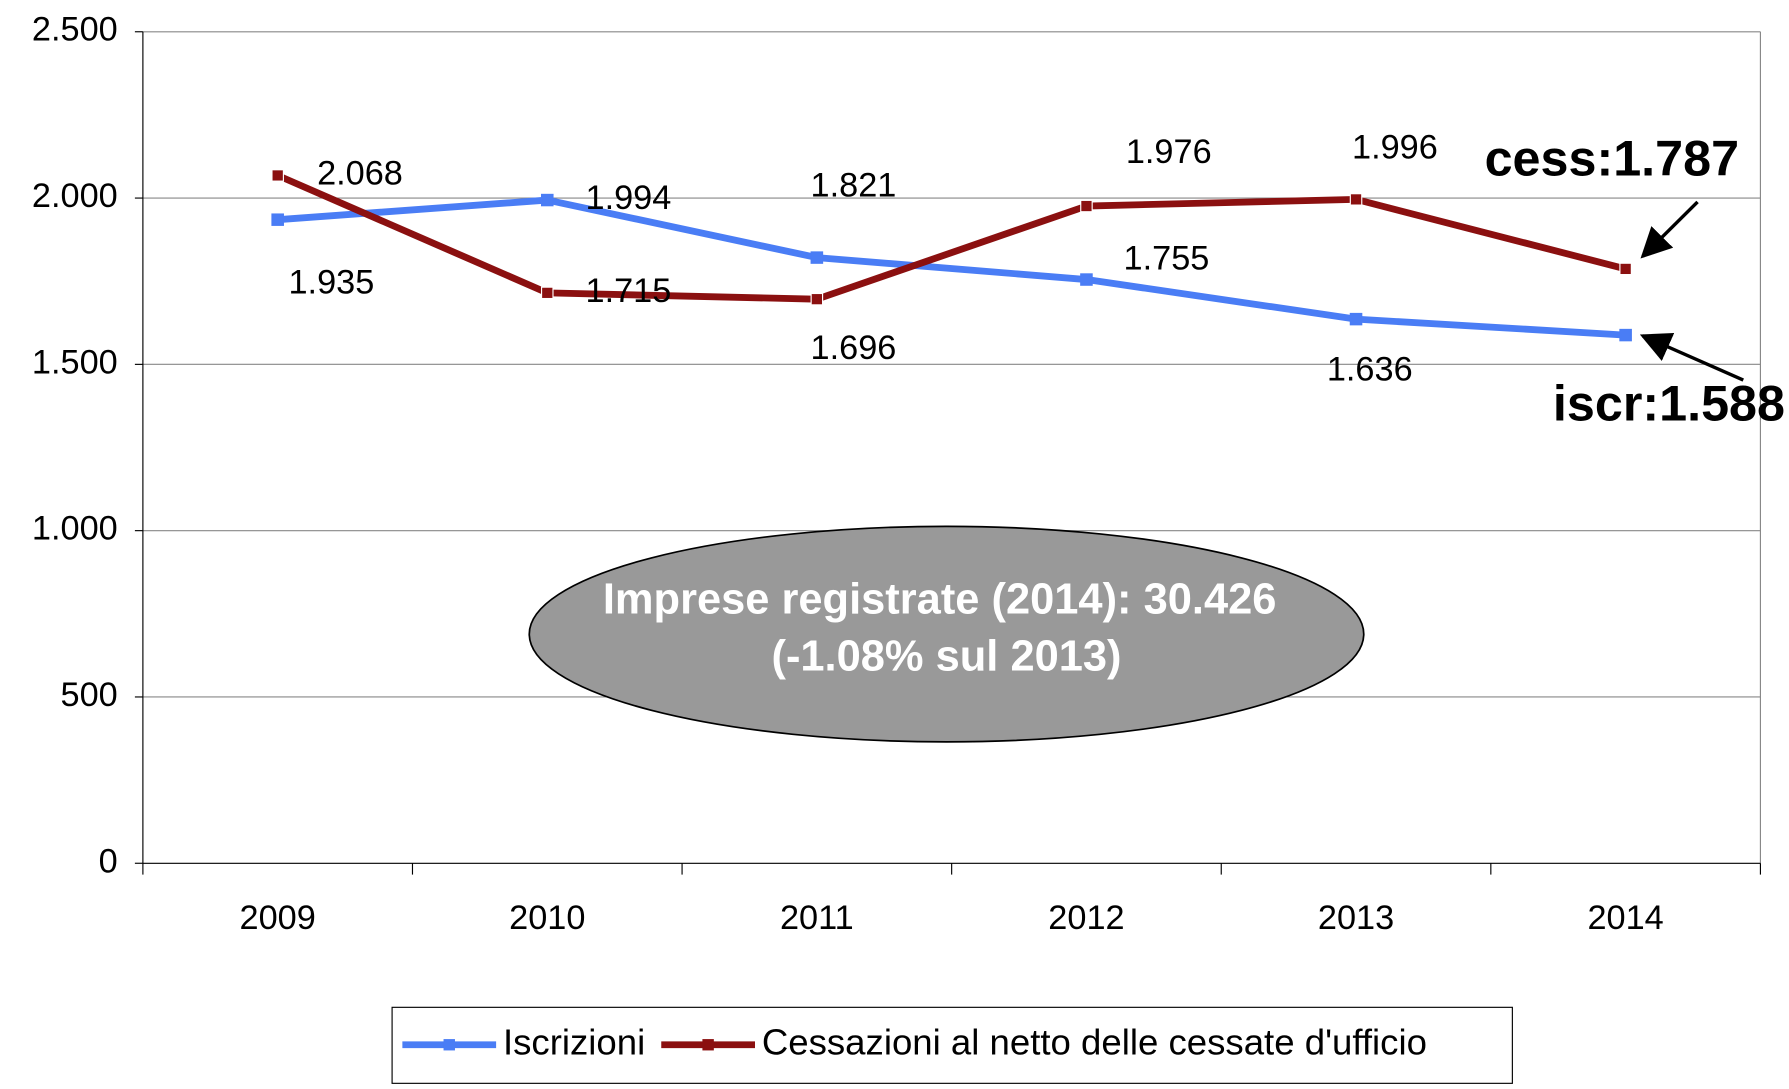  Describe the element at coordinates (1395, 148) in the screenshot. I see `data-label: 1.996` at that location.